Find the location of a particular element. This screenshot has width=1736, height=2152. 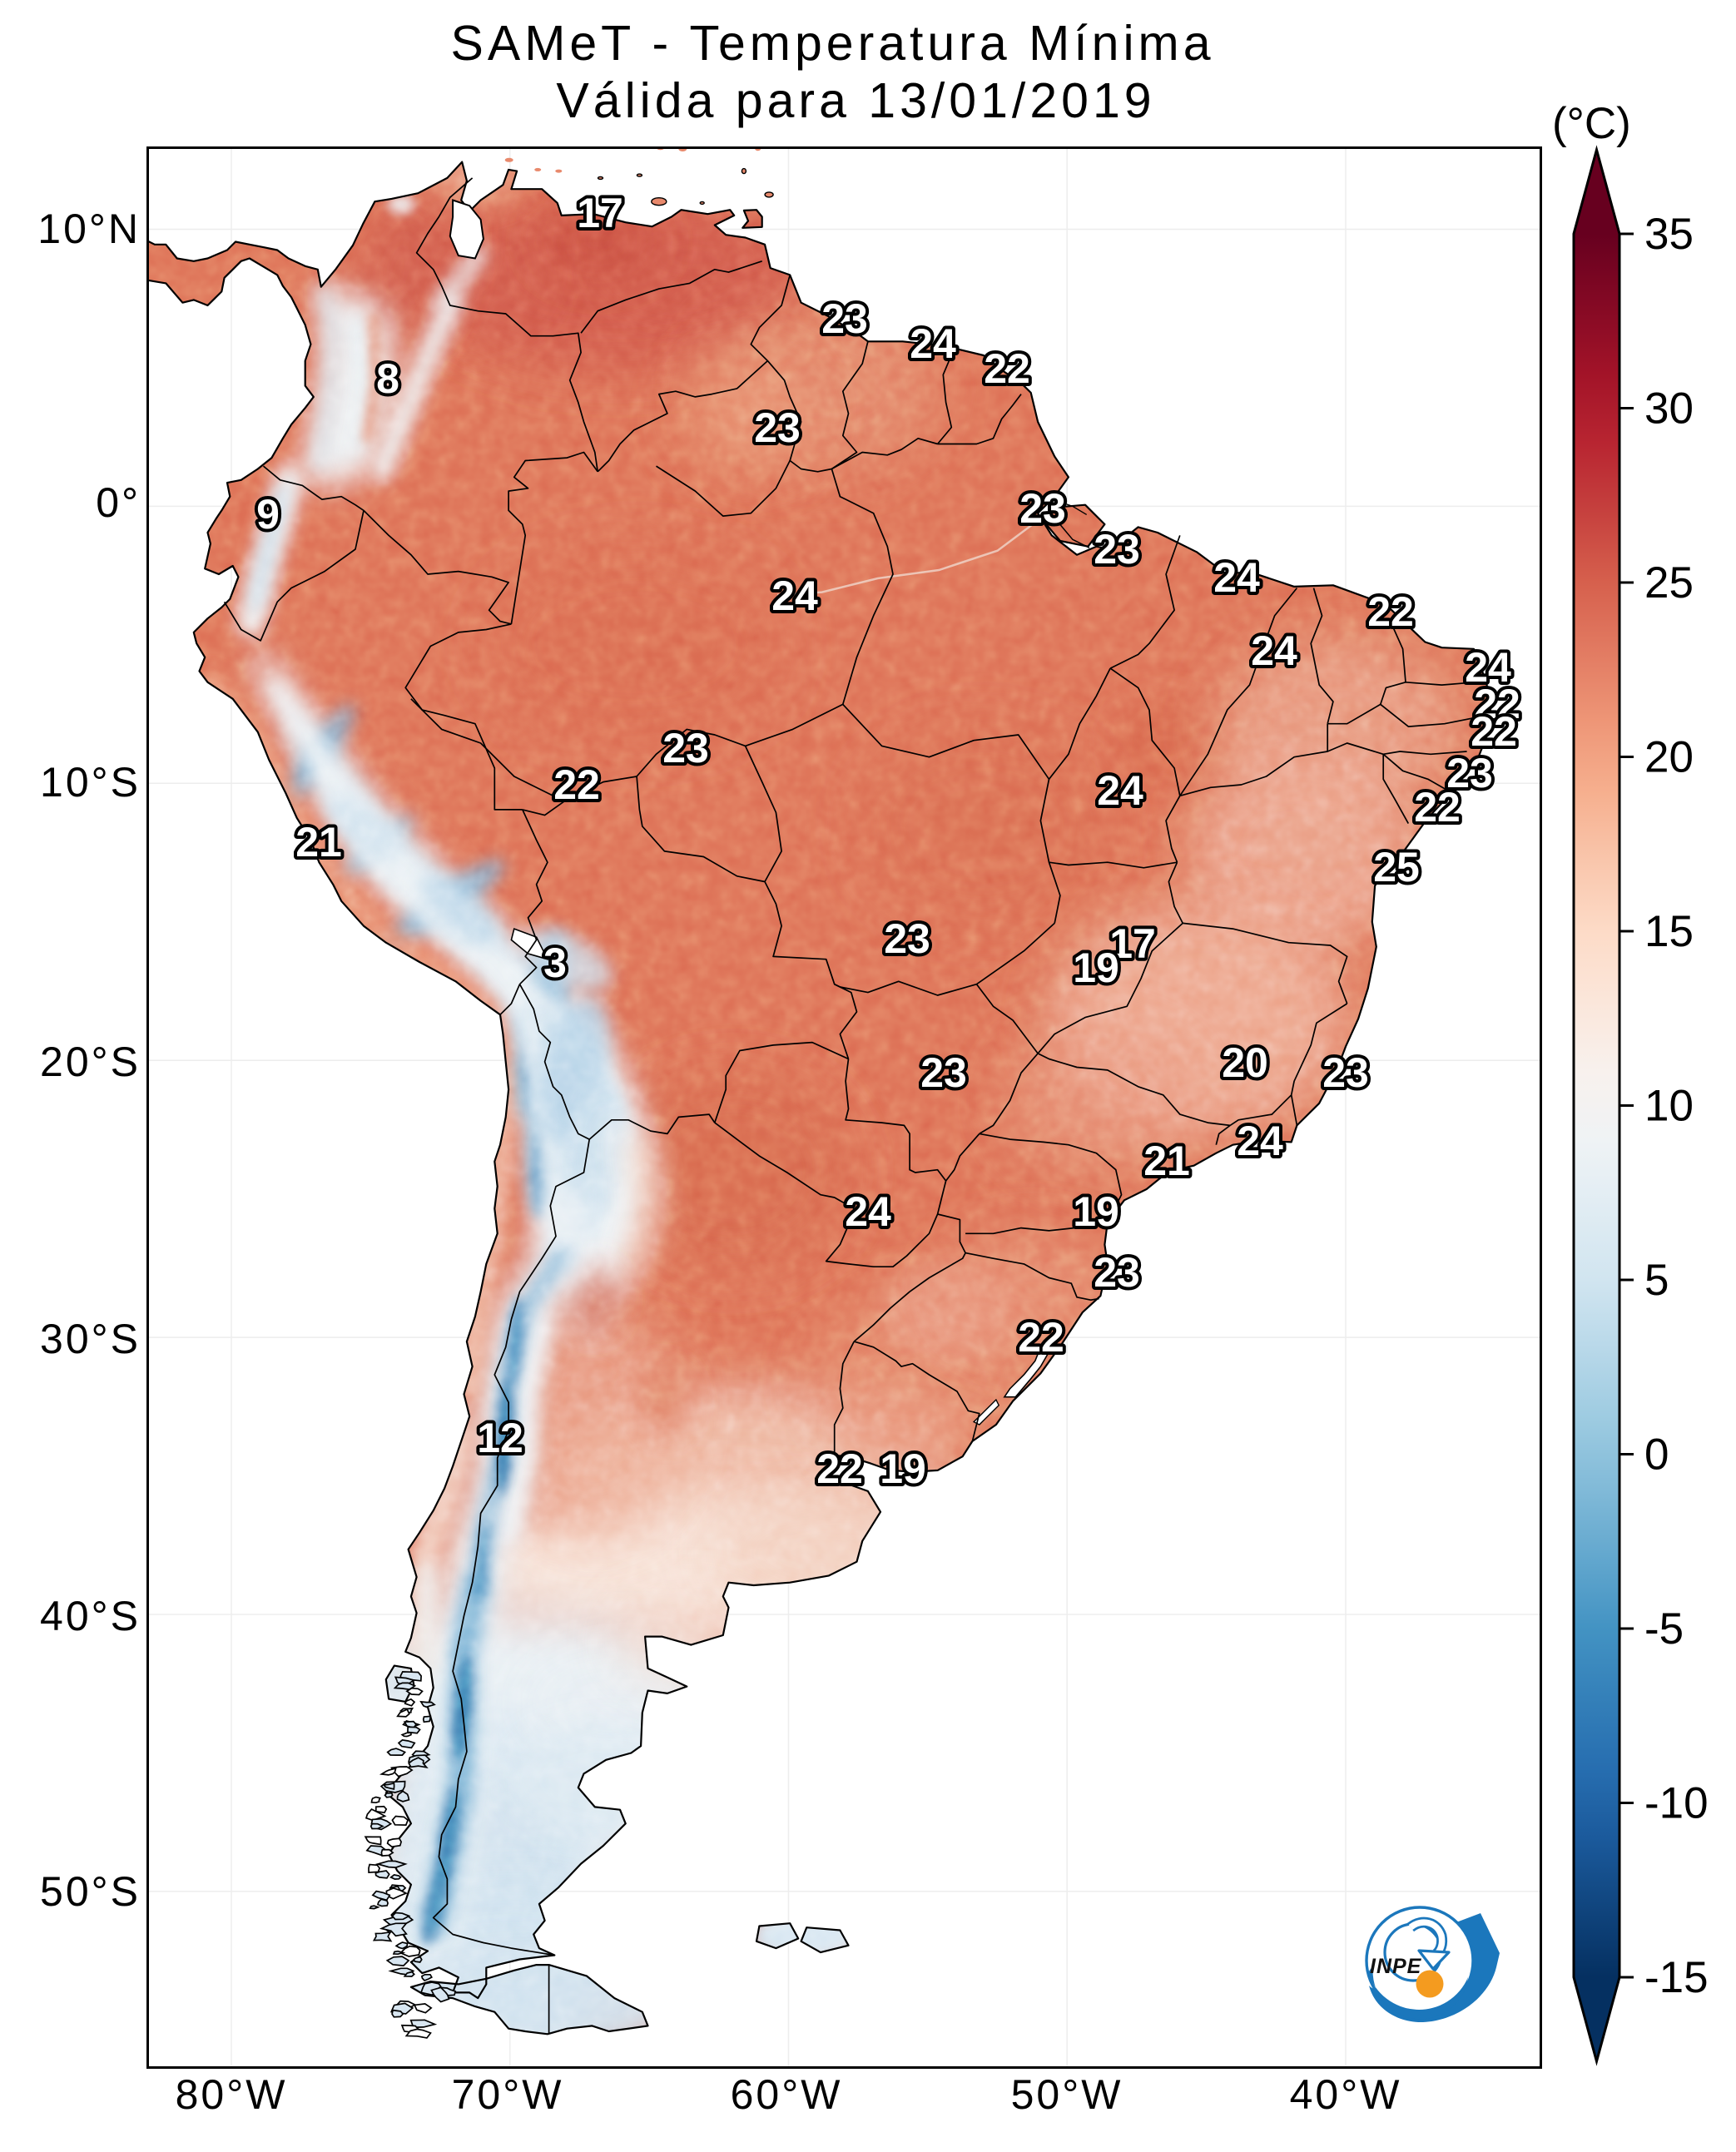

svg-text: (°C) is located at coordinates (1591, 123).